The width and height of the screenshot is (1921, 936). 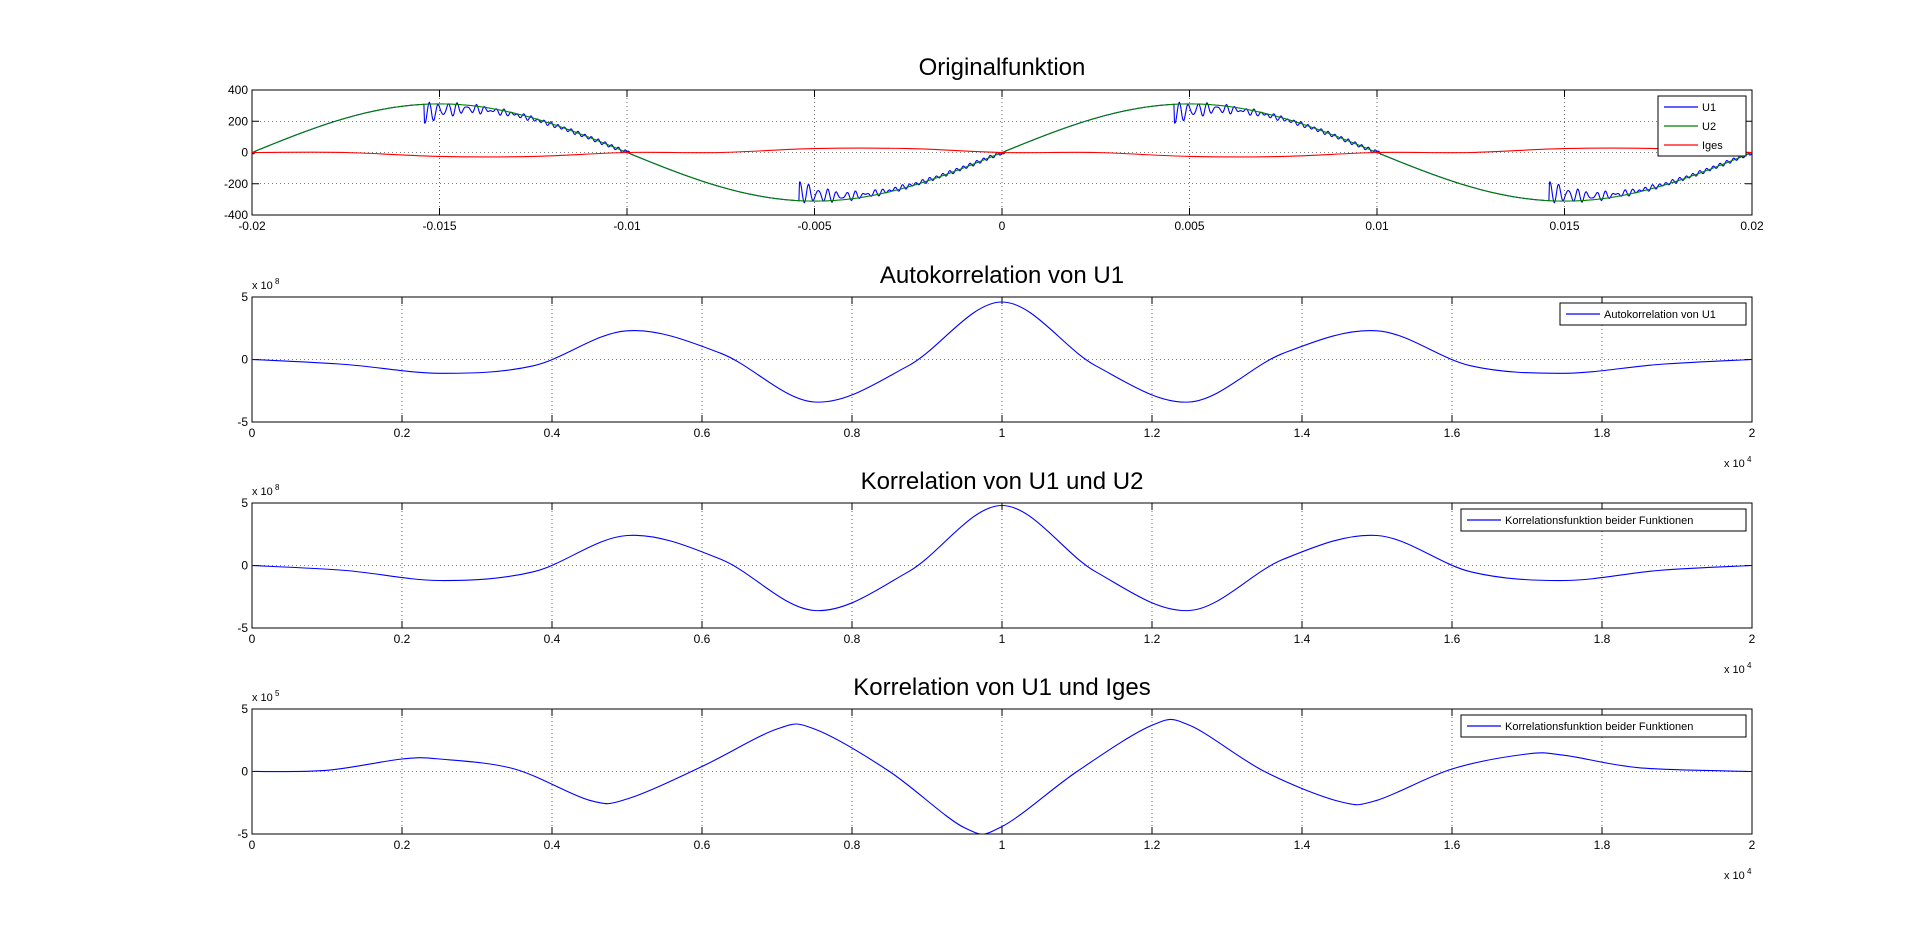 I want to click on x-tick-label: -0.015, so click(x=439, y=226).